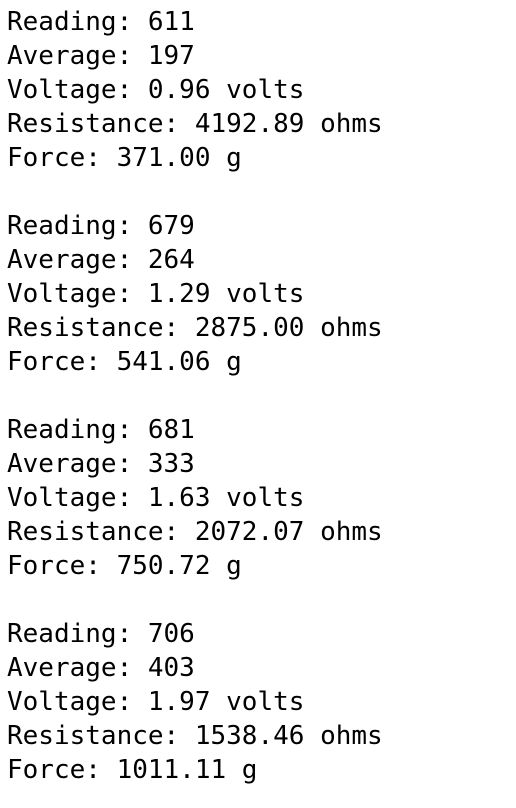 The image size is (516, 808). What do you see at coordinates (195, 532) in the screenshot?
I see `output-line: Resistance: 2072.07 ohms` at bounding box center [195, 532].